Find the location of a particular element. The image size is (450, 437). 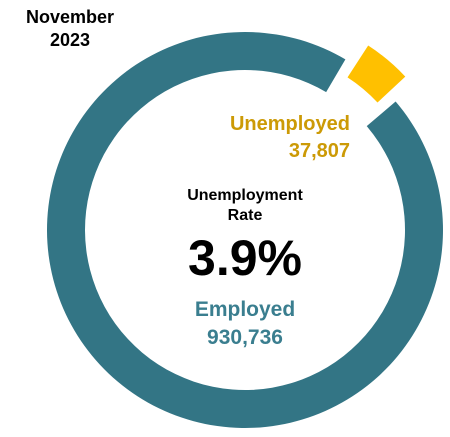

unemployment-rate-value: 3.9% is located at coordinates (245, 258).